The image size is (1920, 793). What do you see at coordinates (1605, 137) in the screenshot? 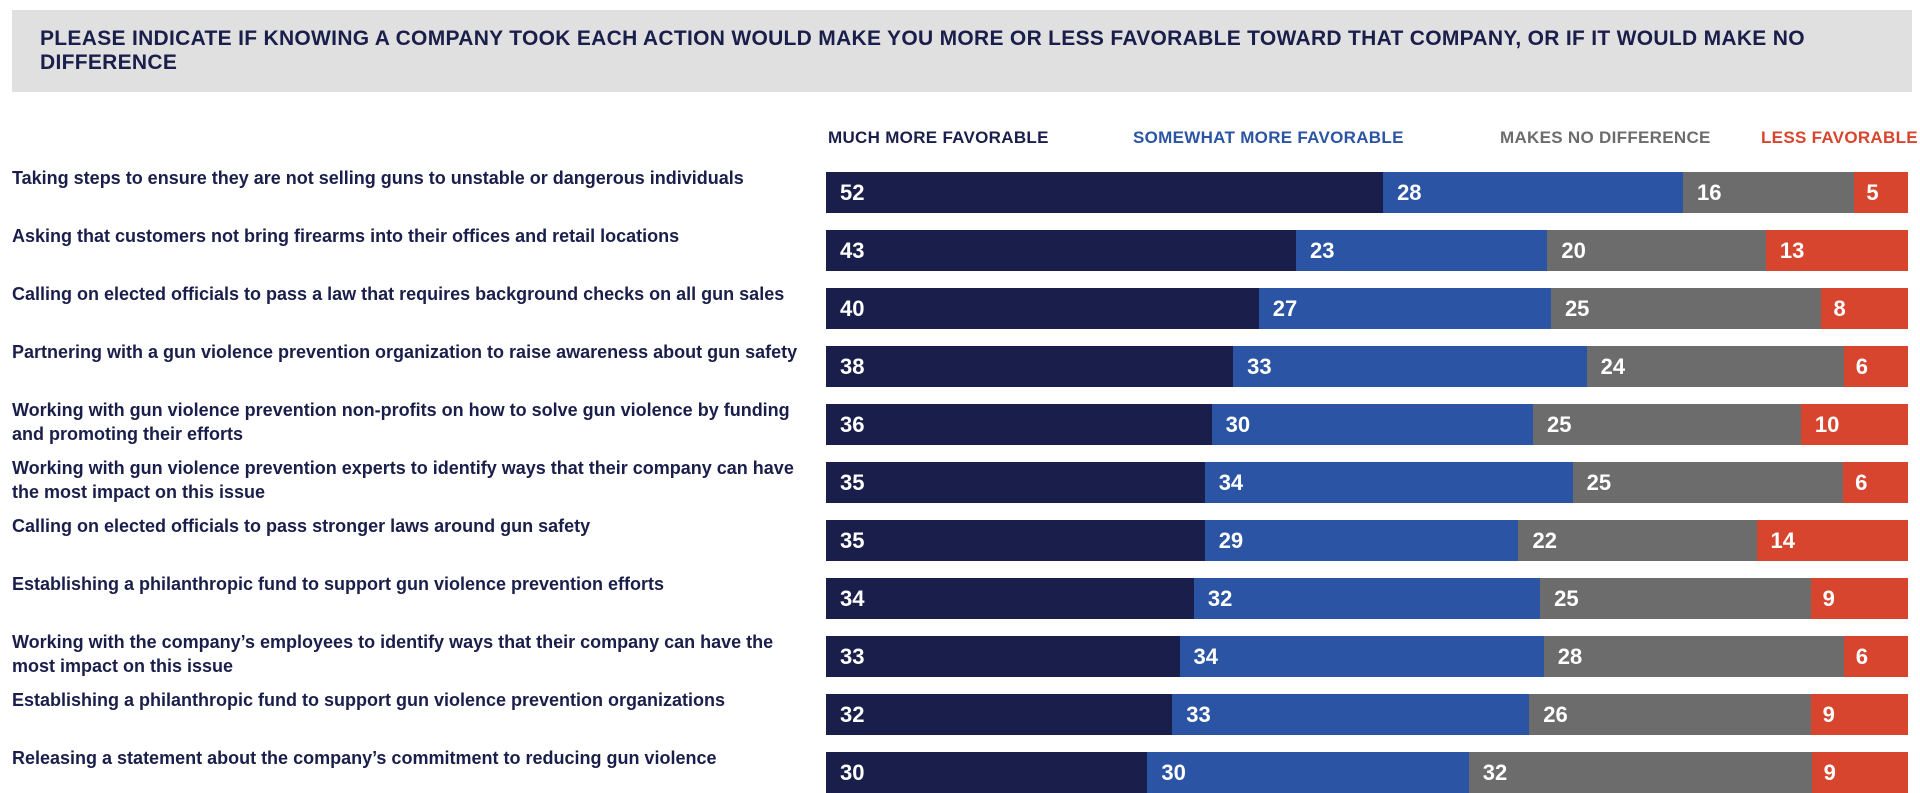
I see `legend-makes-no-difference: MAKES NO DIFFERENCE` at bounding box center [1605, 137].